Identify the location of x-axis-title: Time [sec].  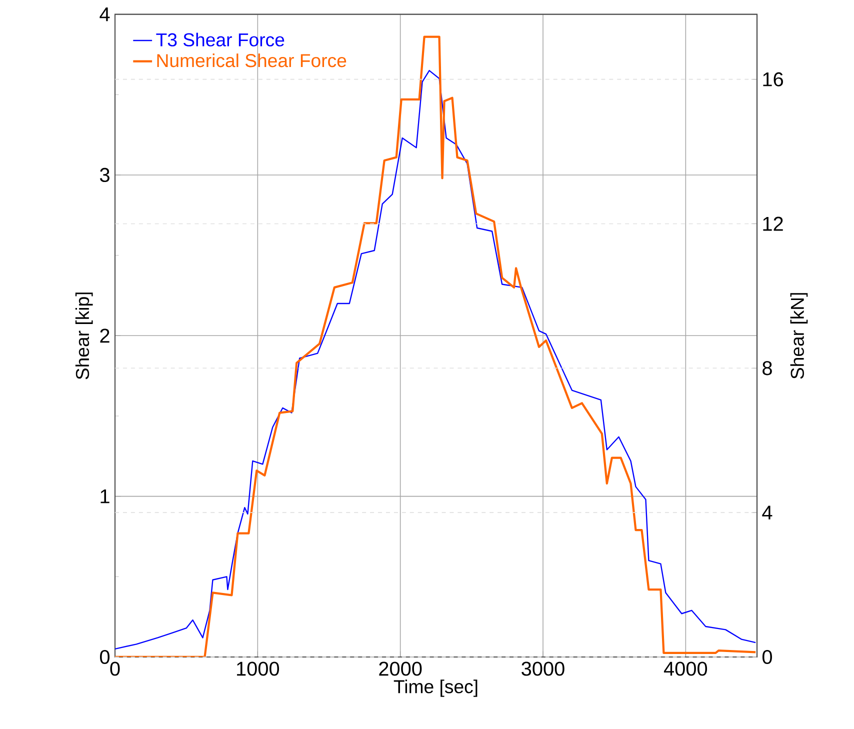
(436, 688).